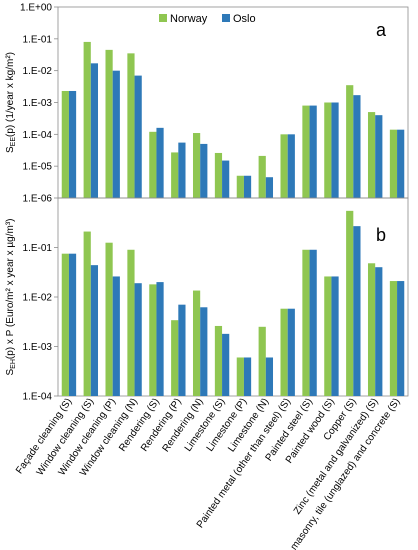 This screenshot has width=418, height=550. I want to click on y-tick-label: 1.E-05, so click(38, 167).